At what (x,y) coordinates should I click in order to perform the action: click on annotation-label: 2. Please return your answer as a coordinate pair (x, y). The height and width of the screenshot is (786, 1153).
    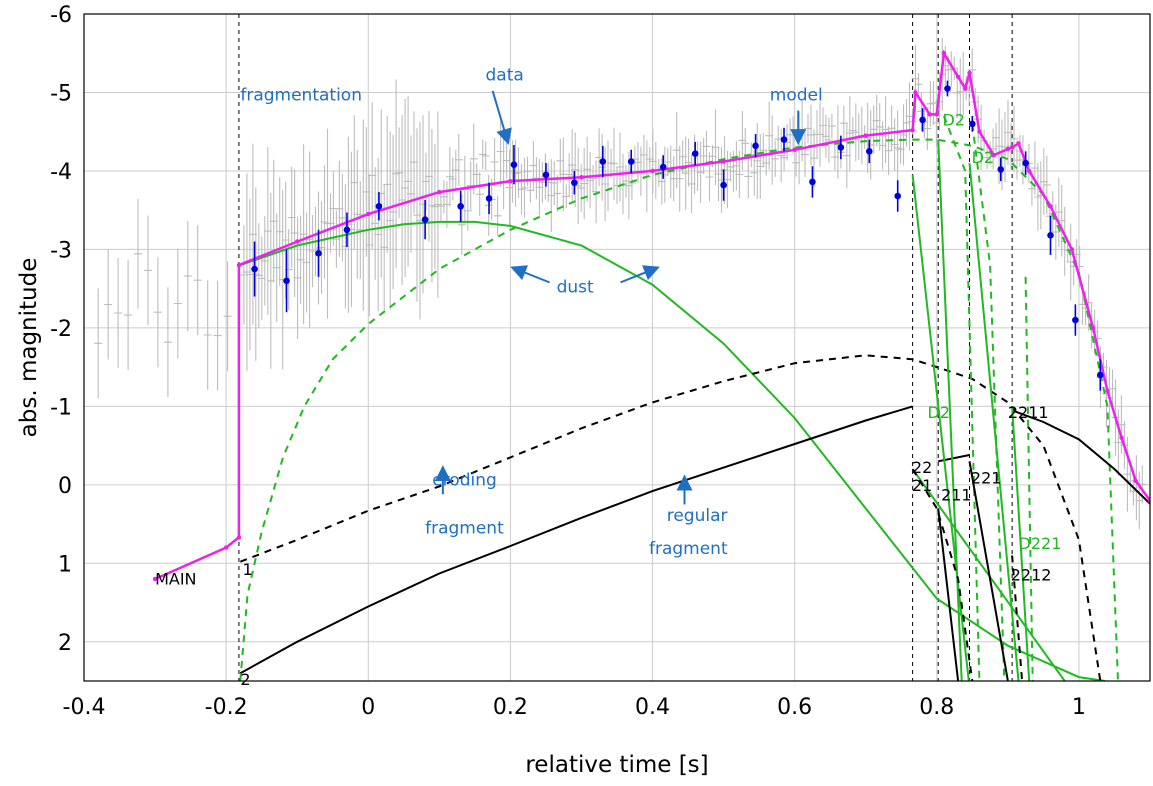
    Looking at the image, I should click on (245, 679).